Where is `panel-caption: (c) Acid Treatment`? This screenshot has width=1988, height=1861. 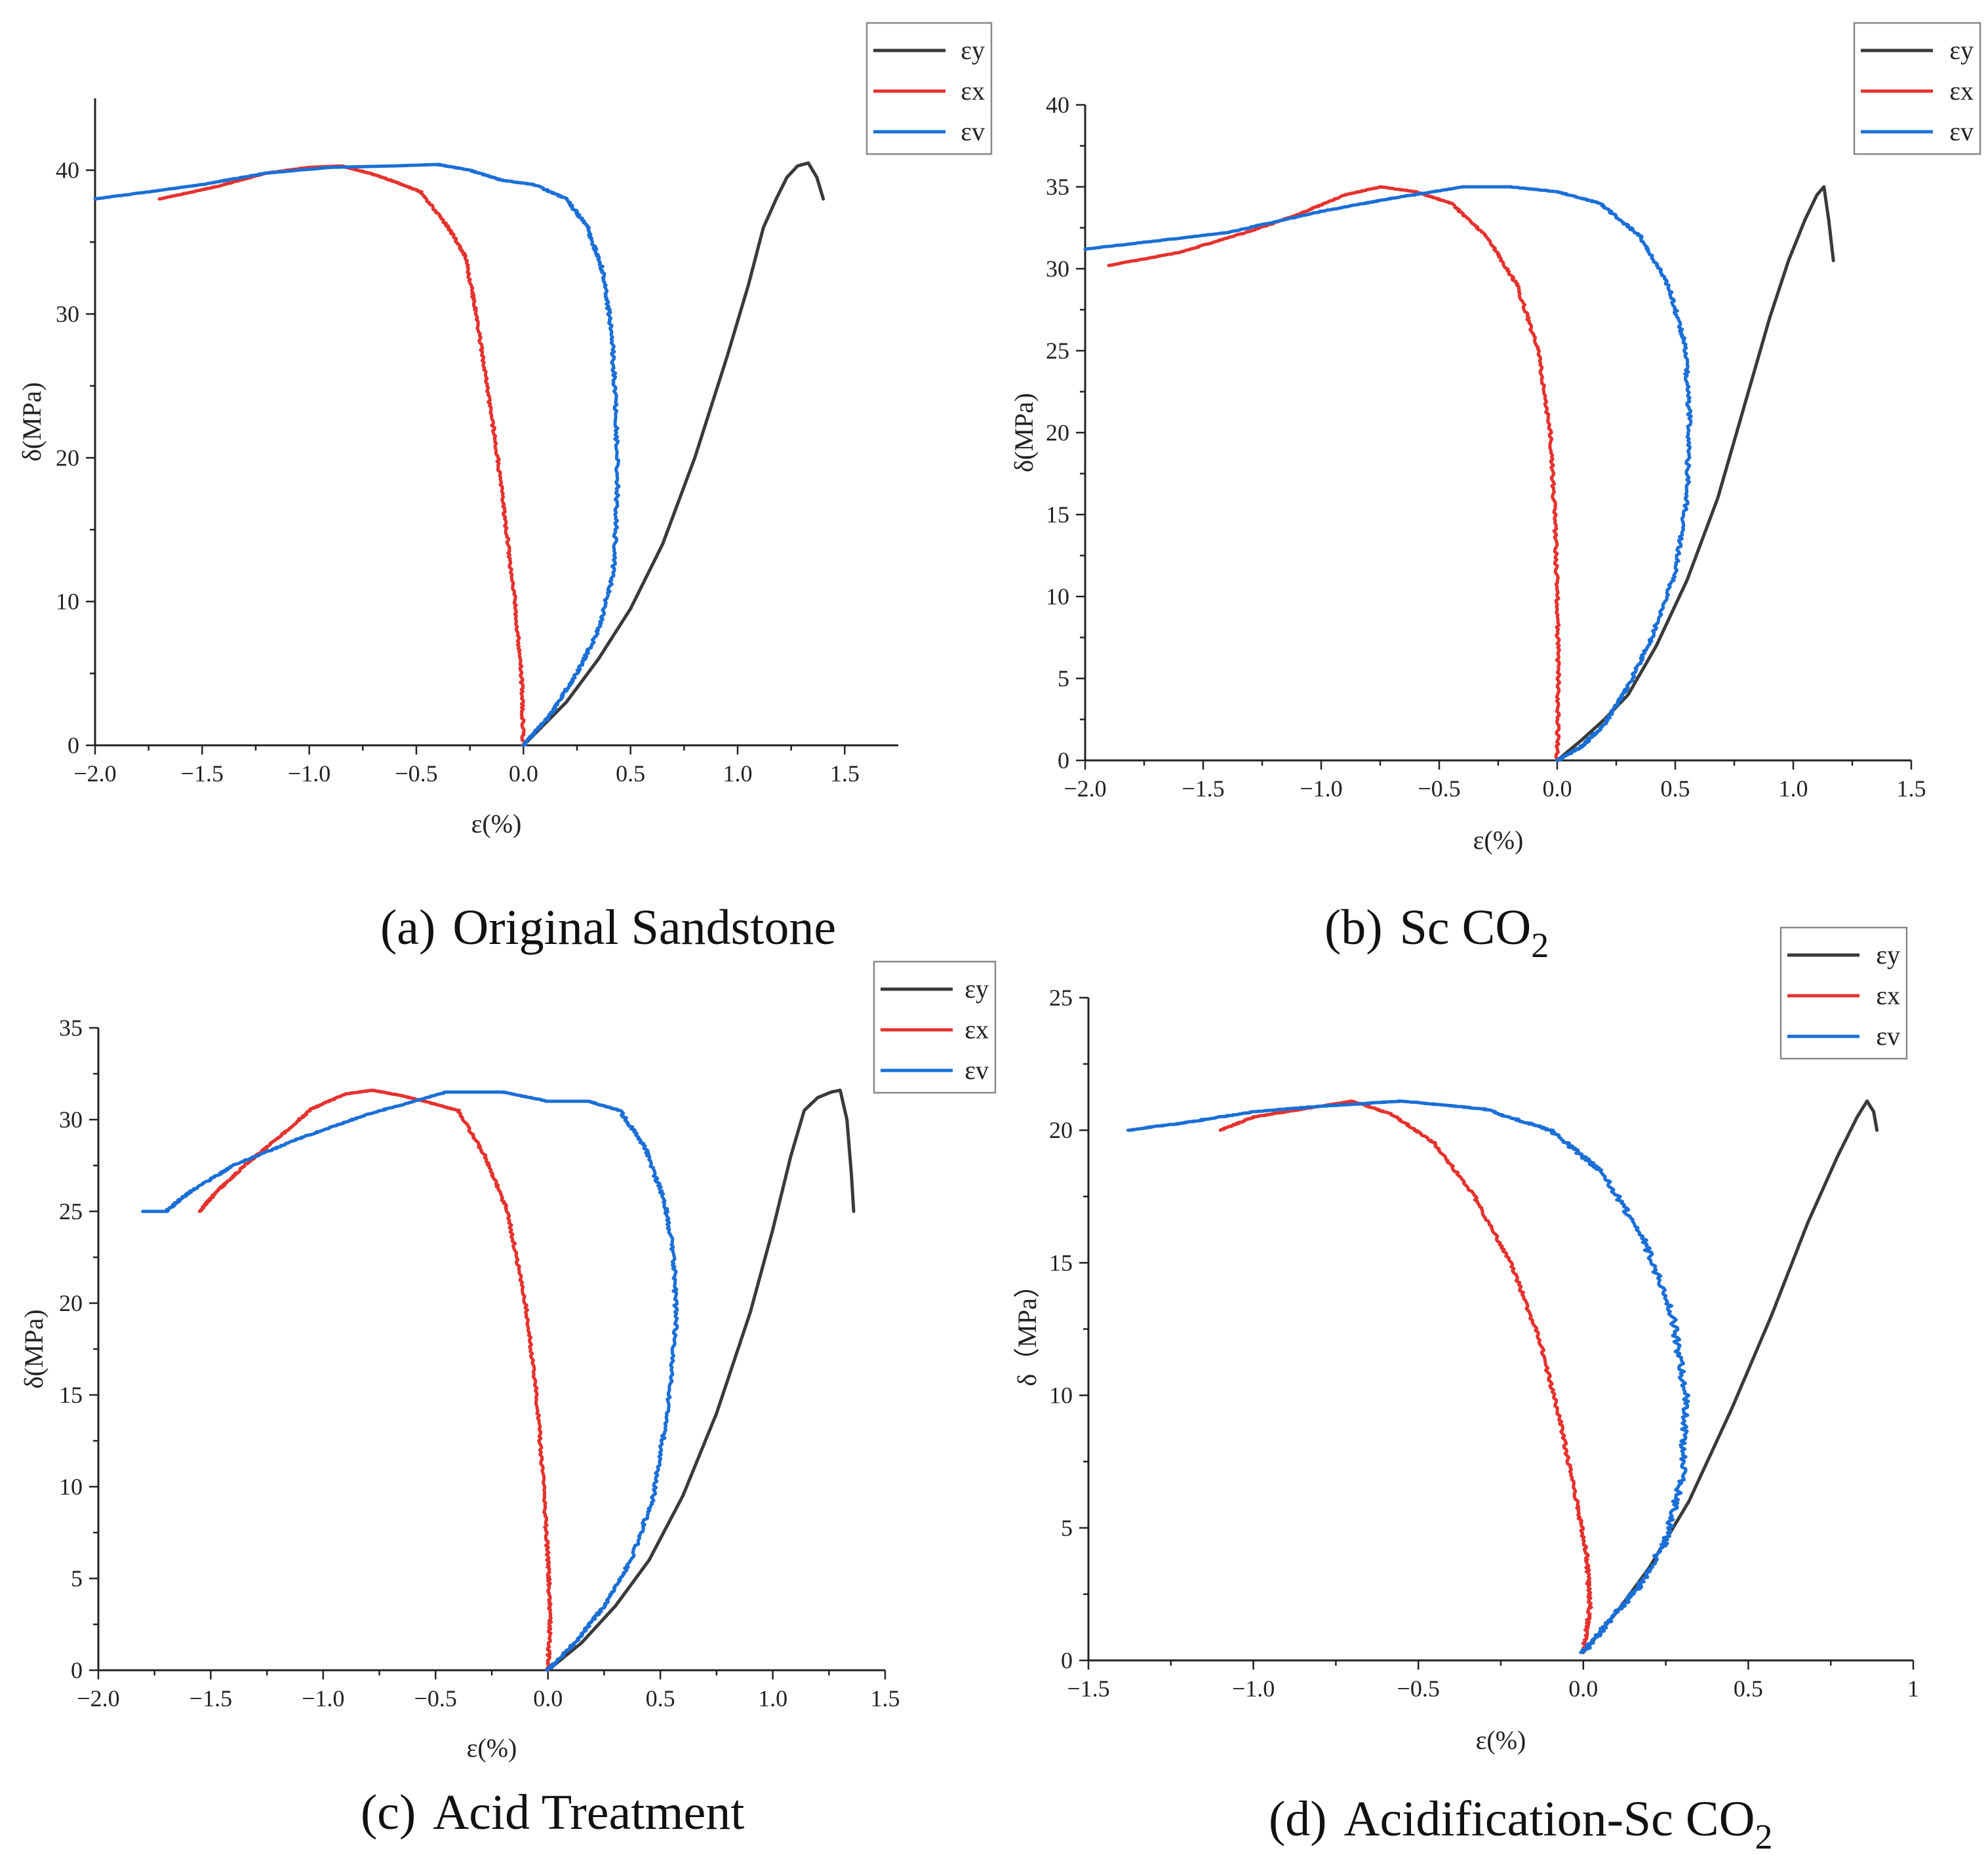
panel-caption: (c) Acid Treatment is located at coordinates (552, 1813).